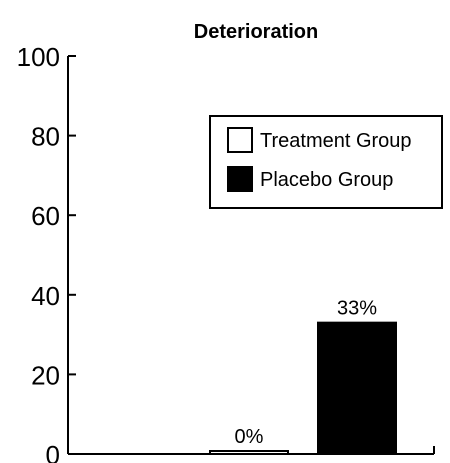  Describe the element at coordinates (256, 32) in the screenshot. I see `chart-title: Deterioration` at that location.